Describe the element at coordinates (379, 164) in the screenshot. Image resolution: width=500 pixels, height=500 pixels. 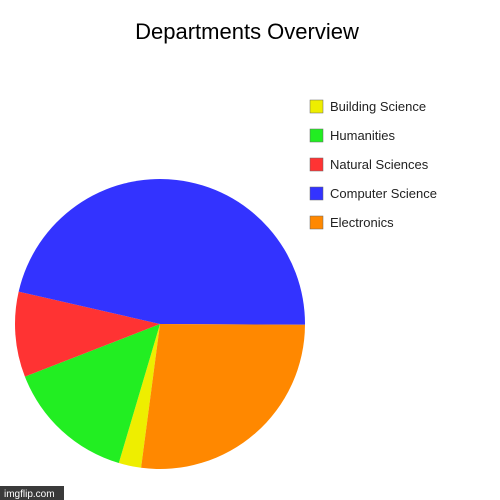
I see `legend-label: Natural Sciences` at that location.